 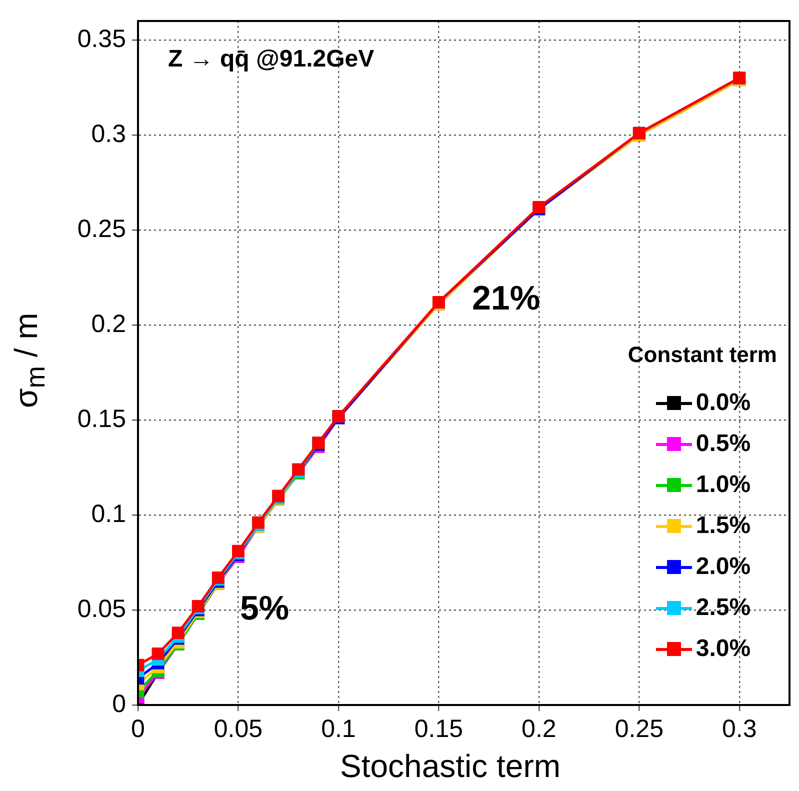 What do you see at coordinates (138, 728) in the screenshot?
I see `x-tick-label: 0` at bounding box center [138, 728].